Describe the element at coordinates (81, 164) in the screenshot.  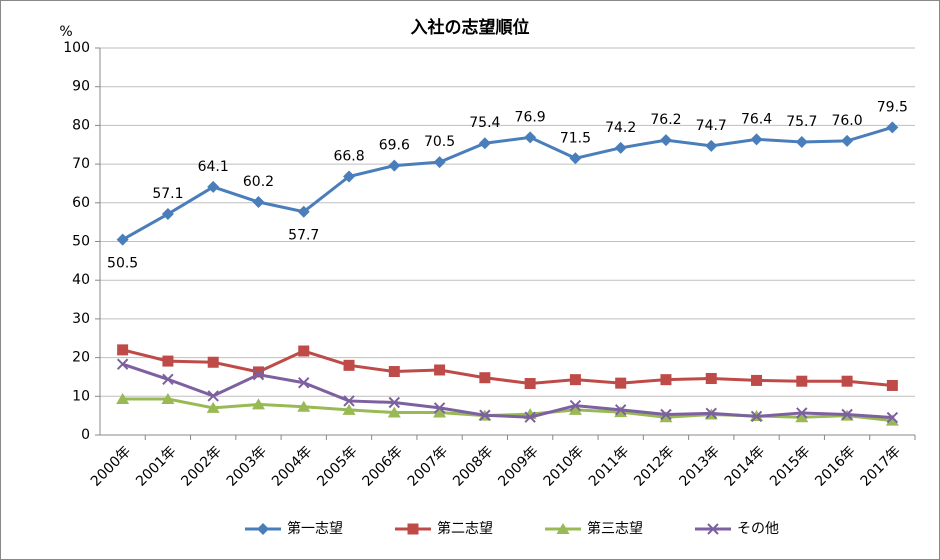
I see `y-tick-label: 70` at that location.